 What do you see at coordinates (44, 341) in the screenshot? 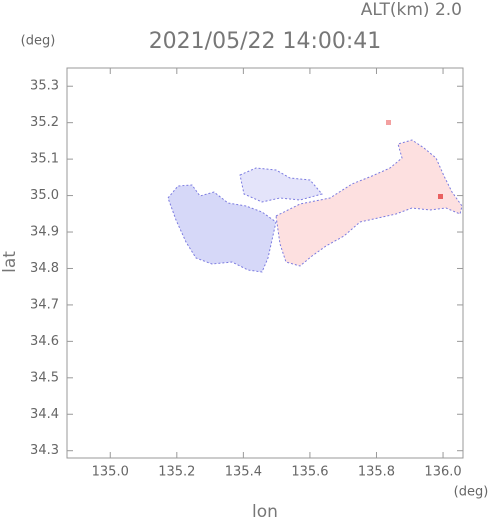
I see `y-tick-label: 34.6` at bounding box center [44, 341].